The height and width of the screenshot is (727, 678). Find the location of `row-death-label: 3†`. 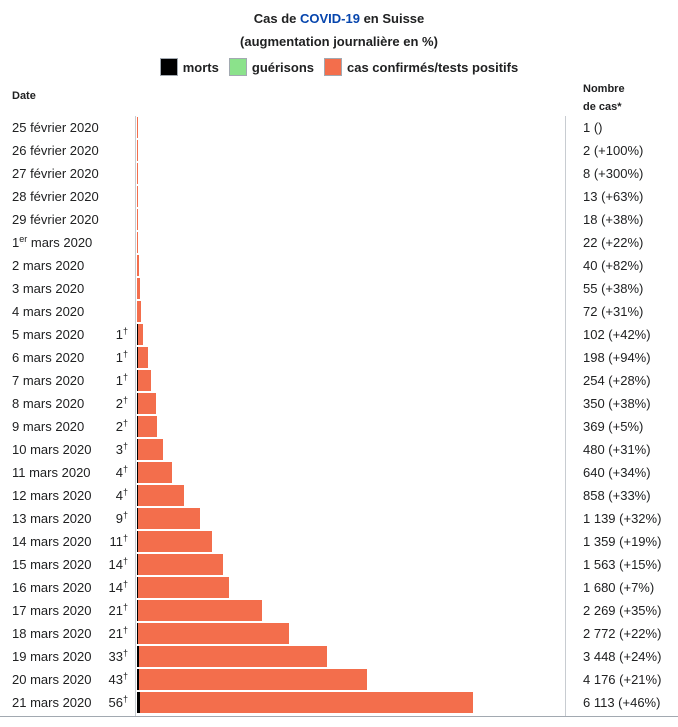

row-death-label: 3† is located at coordinates (121, 449).